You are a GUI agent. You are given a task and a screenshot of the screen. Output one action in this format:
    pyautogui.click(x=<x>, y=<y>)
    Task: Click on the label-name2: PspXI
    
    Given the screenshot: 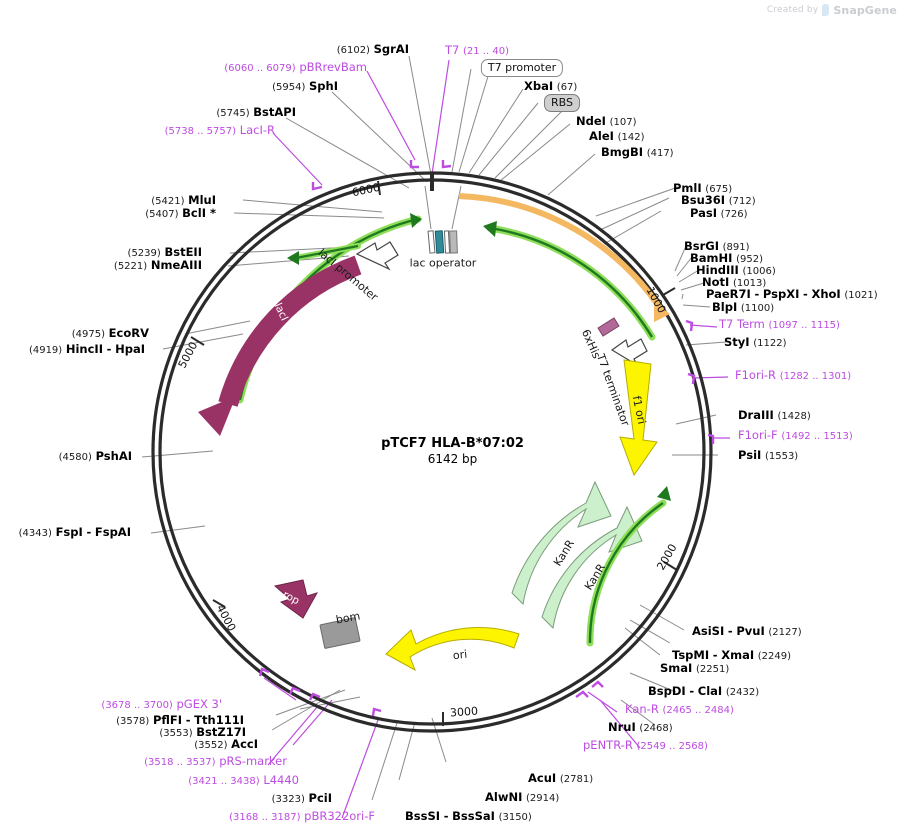 What is the action you would take?
    pyautogui.click(x=781, y=294)
    